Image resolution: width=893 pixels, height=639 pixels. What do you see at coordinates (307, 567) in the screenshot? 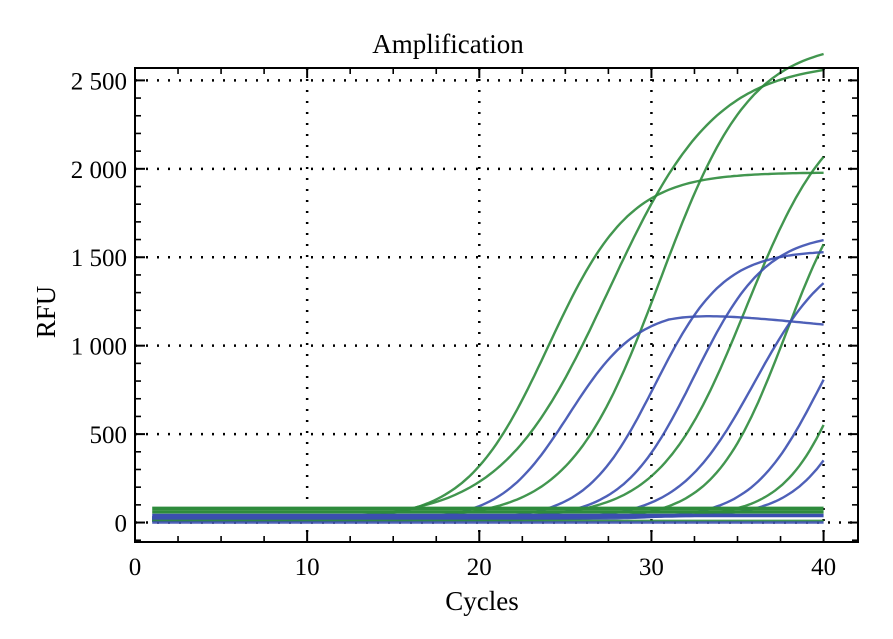
I see `x-tick-label: 10` at bounding box center [307, 567].